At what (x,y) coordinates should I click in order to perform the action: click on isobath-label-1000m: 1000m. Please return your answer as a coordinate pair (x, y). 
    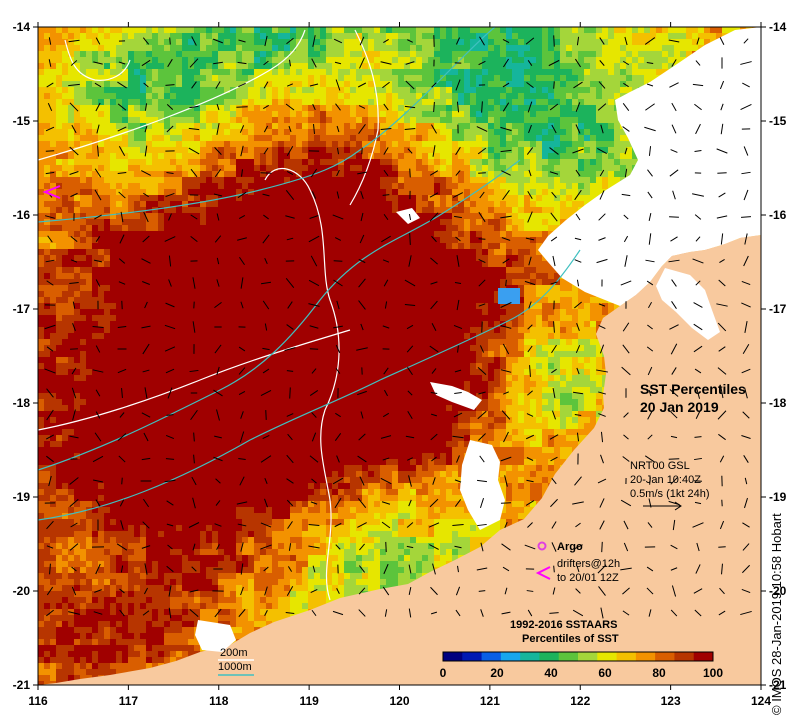
    Looking at the image, I should click on (235, 667).